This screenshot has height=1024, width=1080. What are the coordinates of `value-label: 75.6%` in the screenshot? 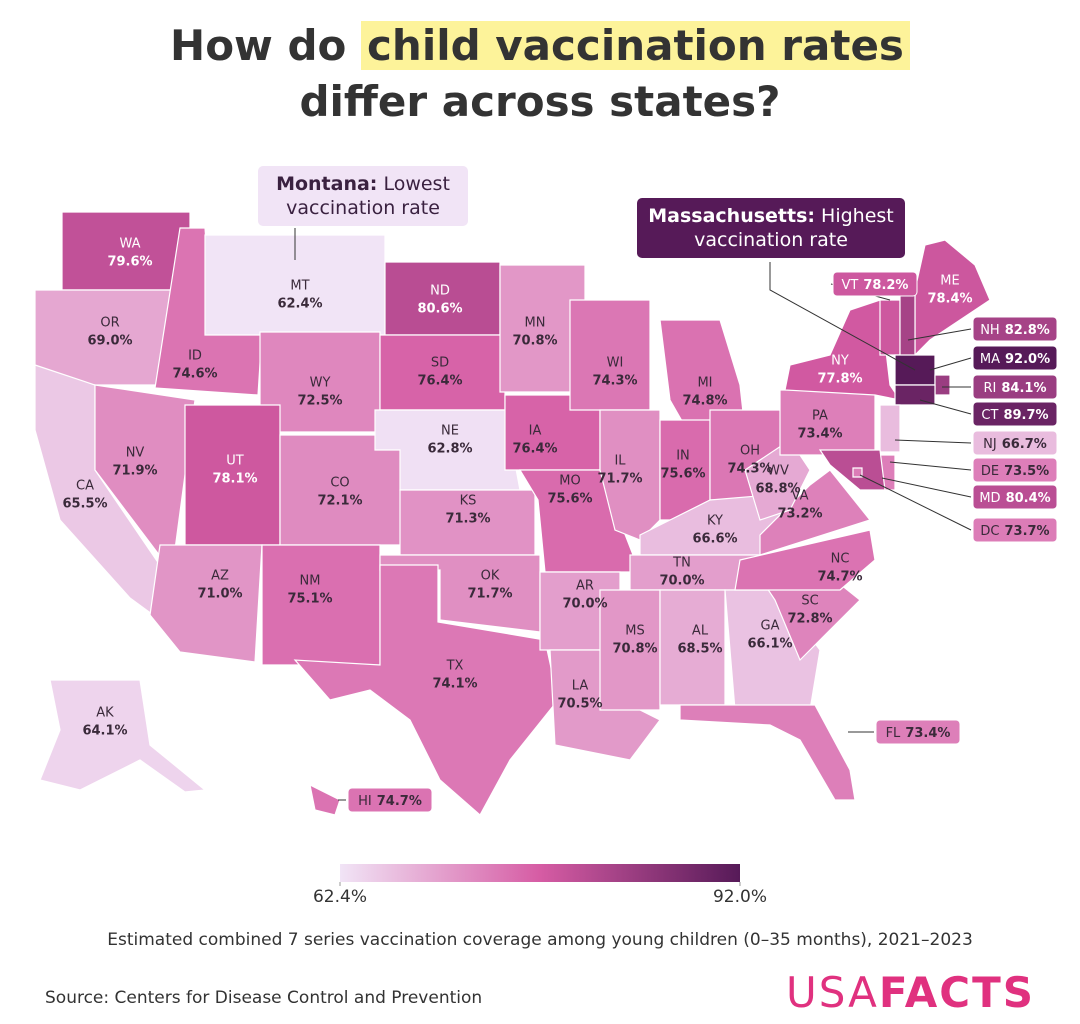 It's located at (569, 499).